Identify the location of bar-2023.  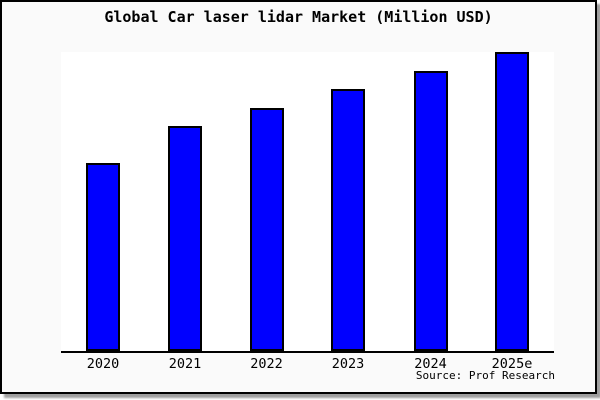
(348, 220).